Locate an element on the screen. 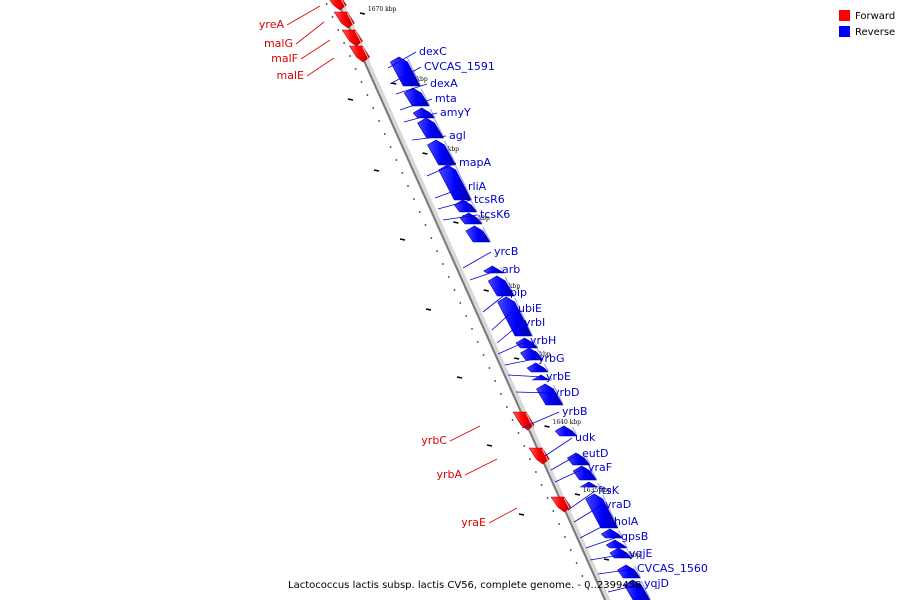  legend: Forward Reverse is located at coordinates (867, 24).